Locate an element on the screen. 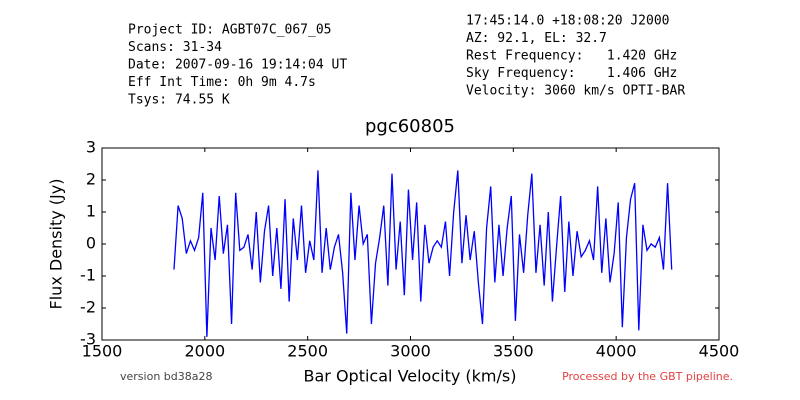  y-tick-label: -1 is located at coordinates (88, 275).